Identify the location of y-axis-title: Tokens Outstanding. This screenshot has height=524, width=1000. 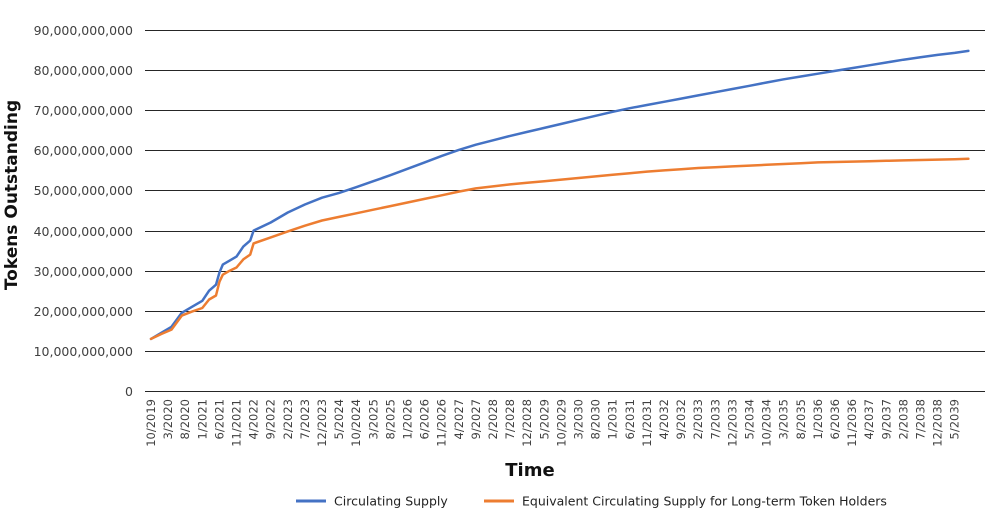
(12, 195).